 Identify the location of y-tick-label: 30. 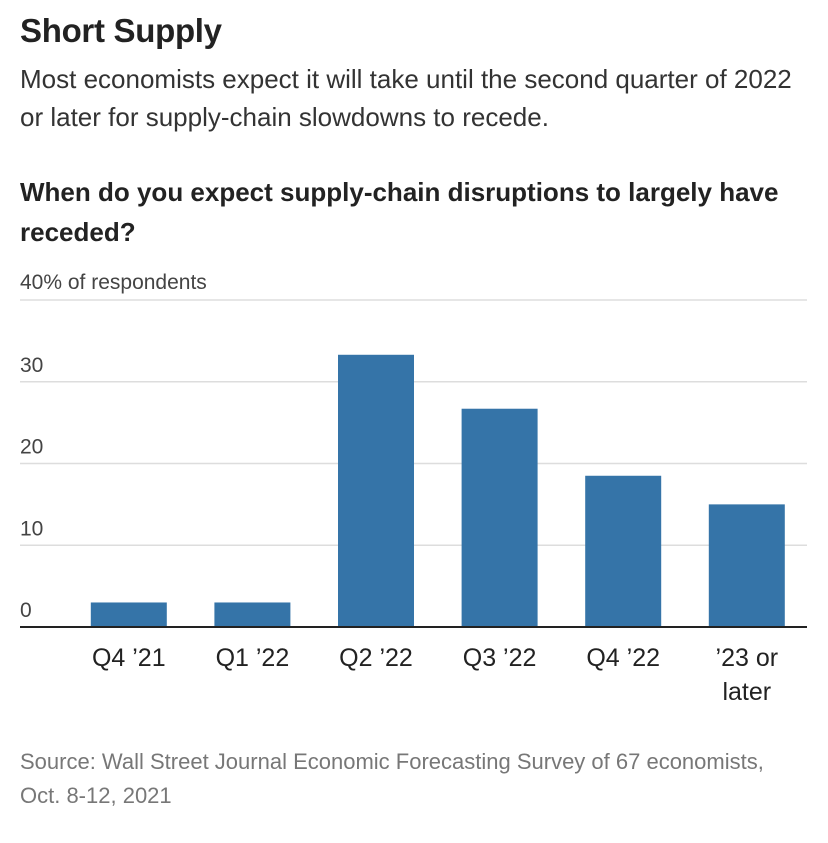
(31, 365).